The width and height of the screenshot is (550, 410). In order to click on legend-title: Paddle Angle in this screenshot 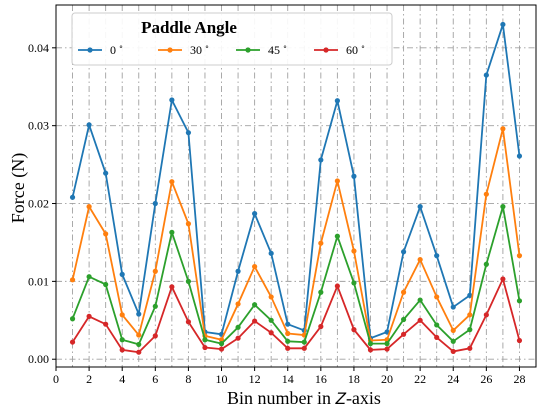, I will do `click(189, 27)`.